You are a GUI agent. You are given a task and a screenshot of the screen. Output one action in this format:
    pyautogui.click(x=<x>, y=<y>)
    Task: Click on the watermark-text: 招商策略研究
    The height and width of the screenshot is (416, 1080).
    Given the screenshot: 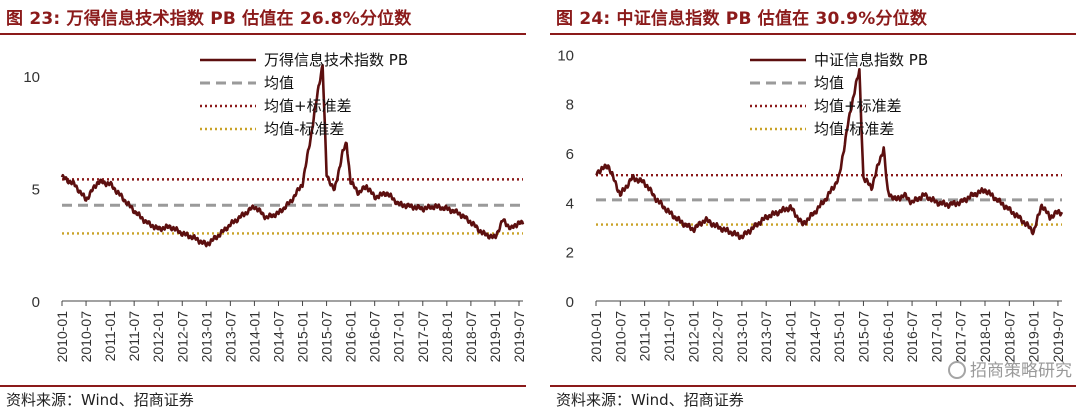 What is the action you would take?
    pyautogui.click(x=1021, y=371)
    